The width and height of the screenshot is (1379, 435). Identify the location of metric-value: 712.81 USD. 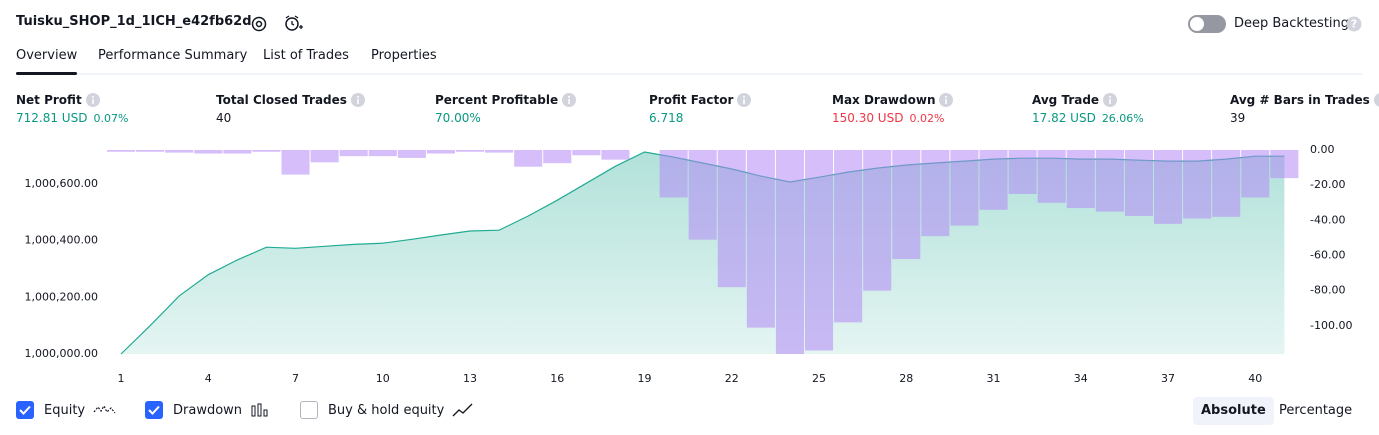
(52, 118).